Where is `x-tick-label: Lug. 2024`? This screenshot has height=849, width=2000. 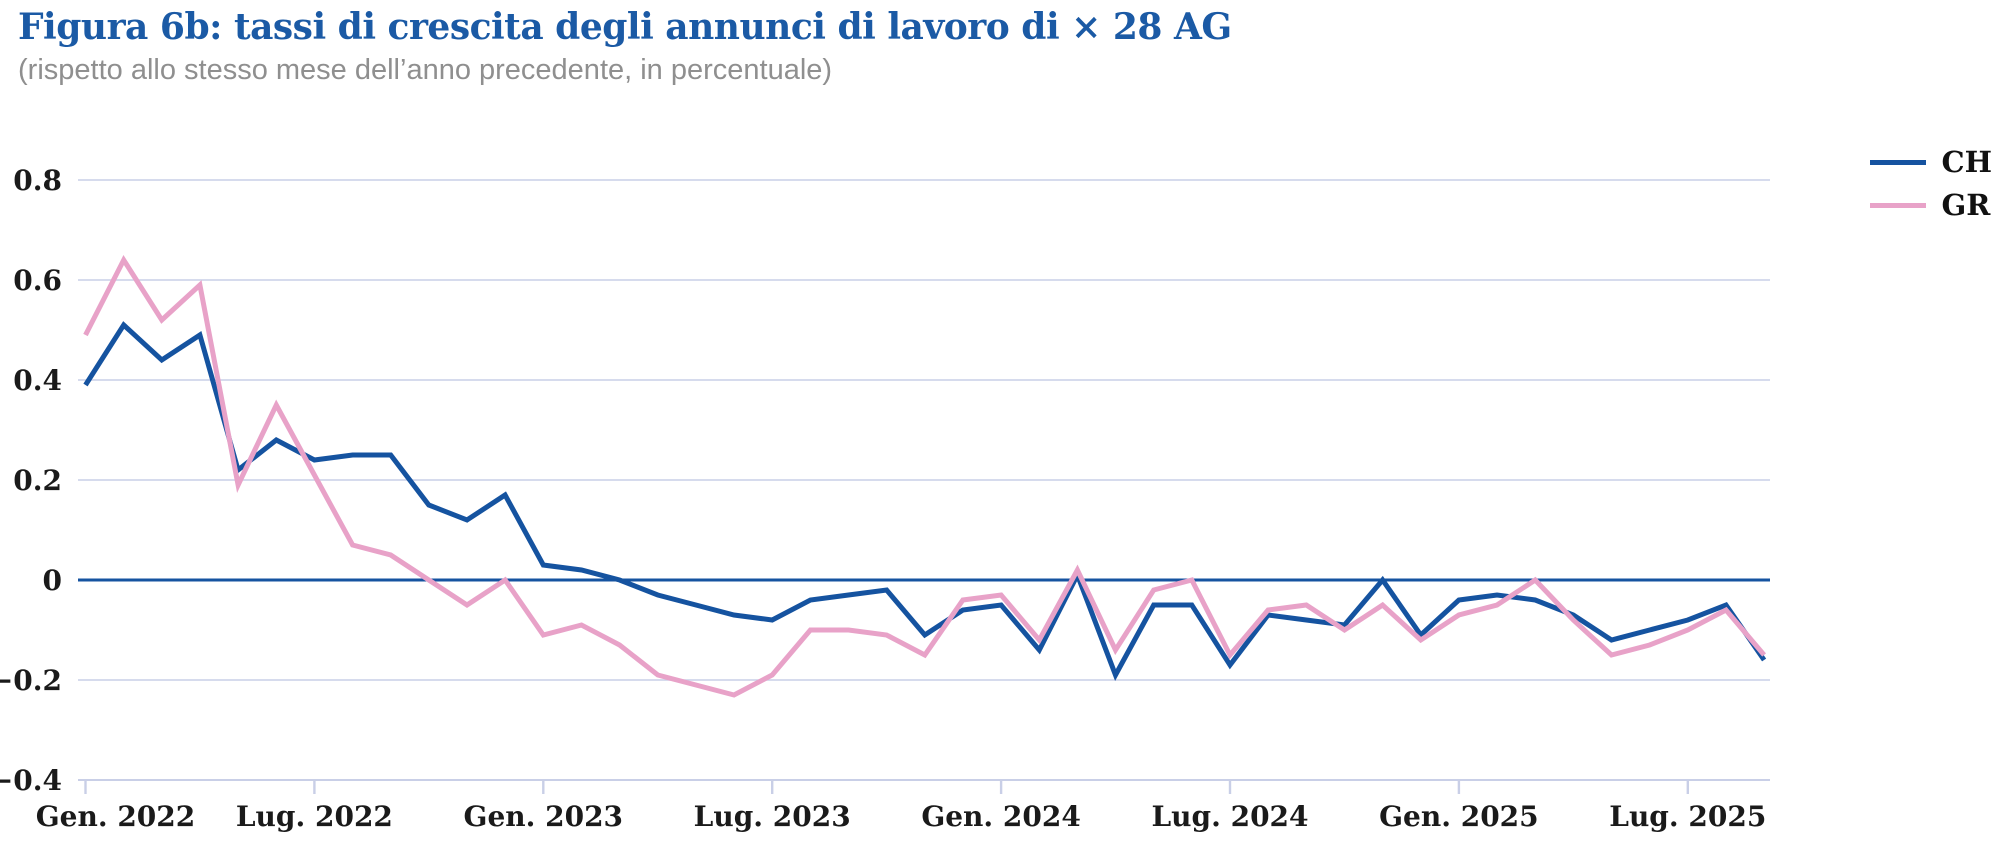 x-tick-label: Lug. 2024 is located at coordinates (1229, 816).